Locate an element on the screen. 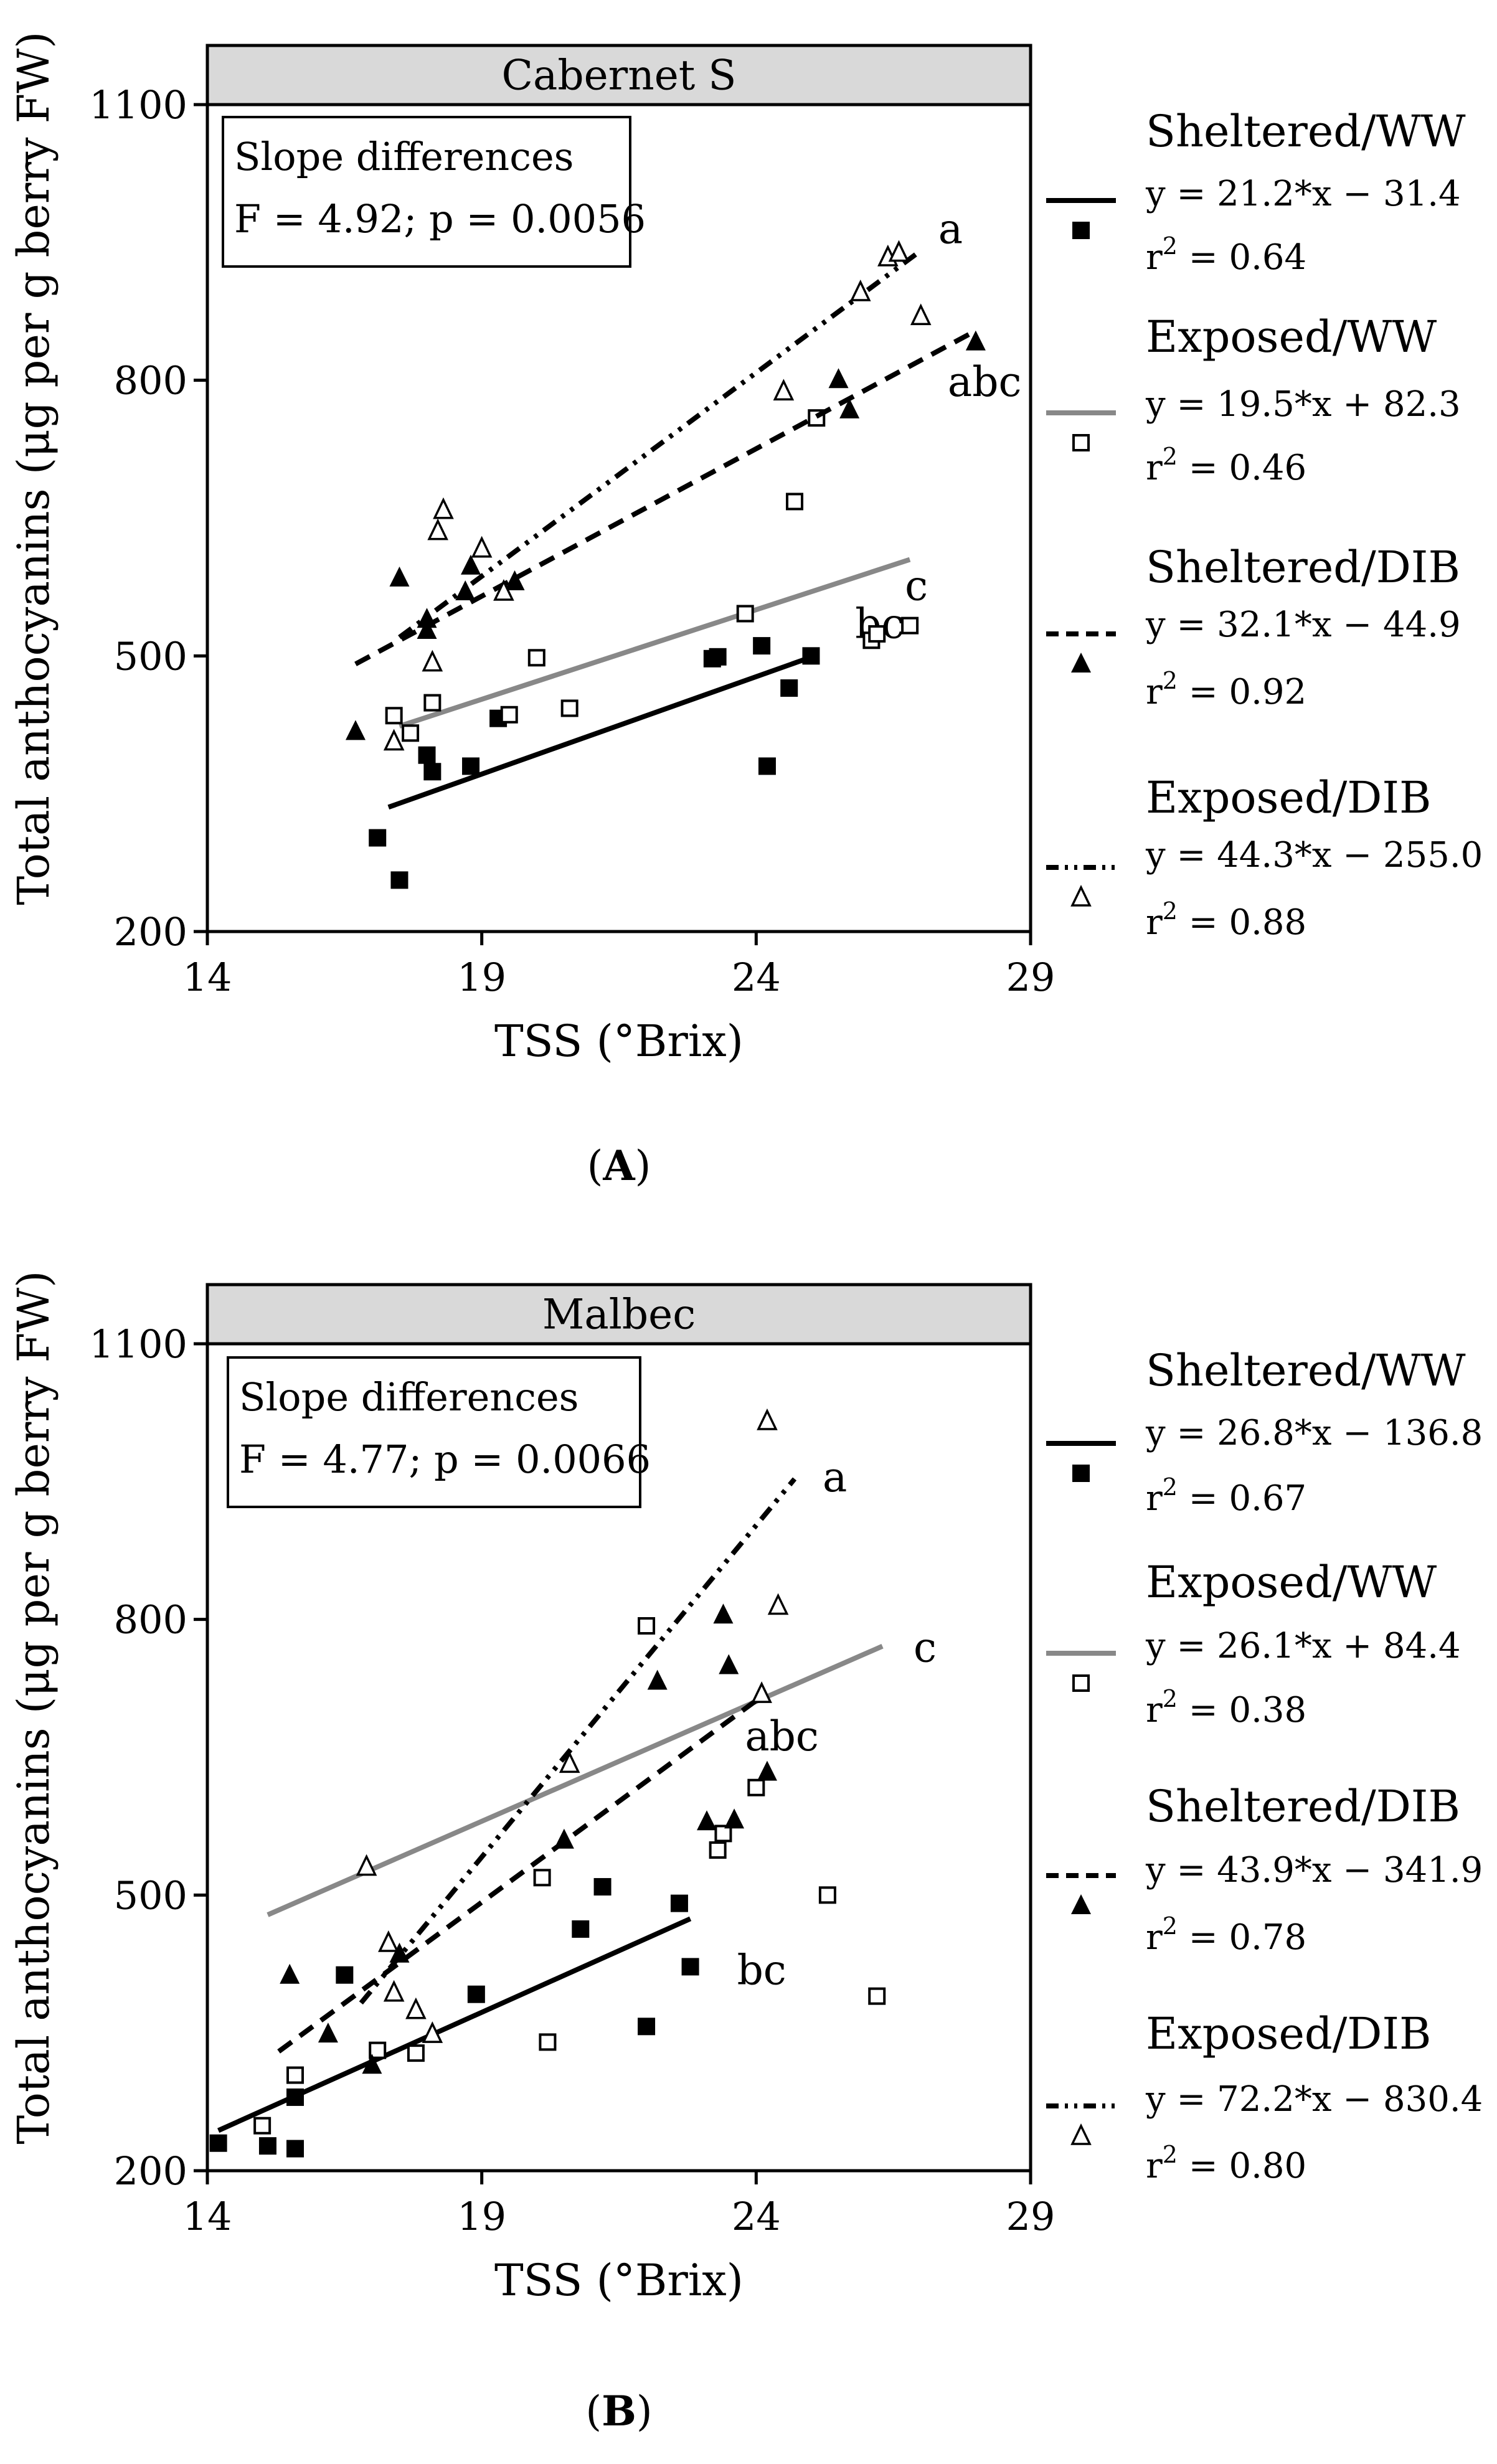 The image size is (1497, 2464). caption-letter: A is located at coordinates (618, 1166).